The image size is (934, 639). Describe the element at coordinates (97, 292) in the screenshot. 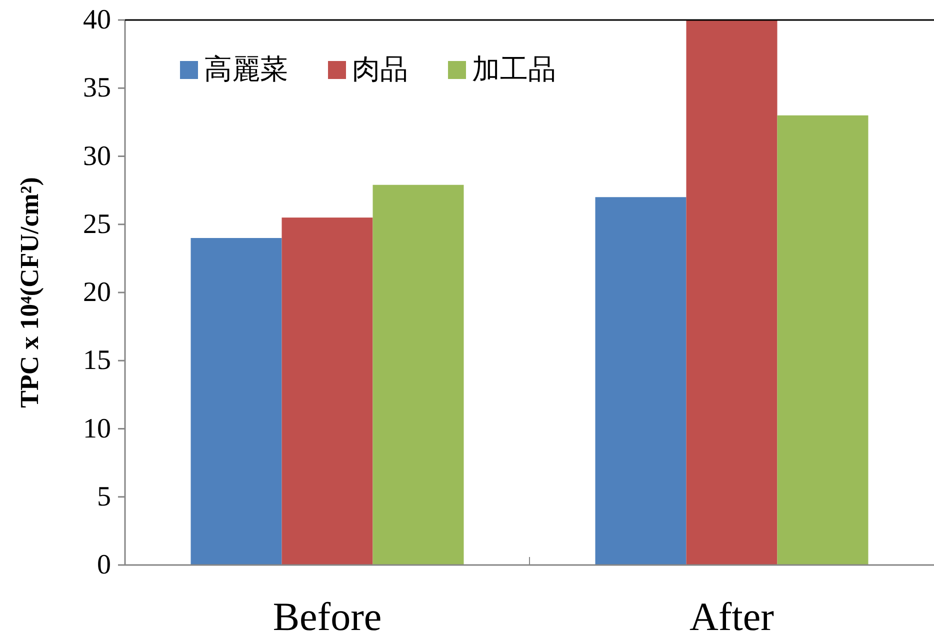

I see `y-tick-label: 20` at that location.